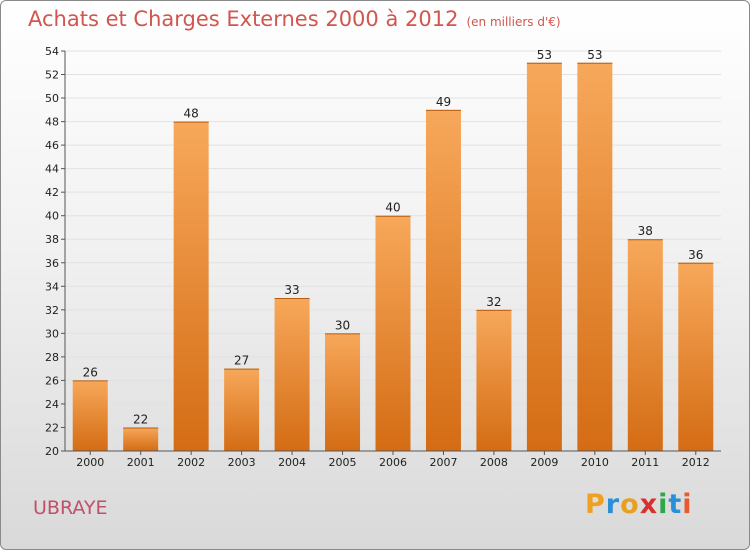 This screenshot has width=750, height=550. What do you see at coordinates (393, 462) in the screenshot?
I see `x-tick-label-2006: 2006` at bounding box center [393, 462].